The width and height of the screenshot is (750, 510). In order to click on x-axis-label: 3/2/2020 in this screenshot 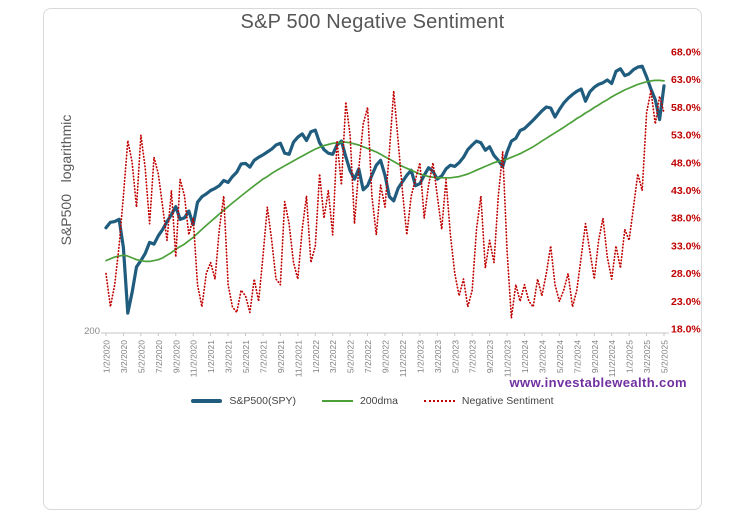, I will do `click(124, 356)`.